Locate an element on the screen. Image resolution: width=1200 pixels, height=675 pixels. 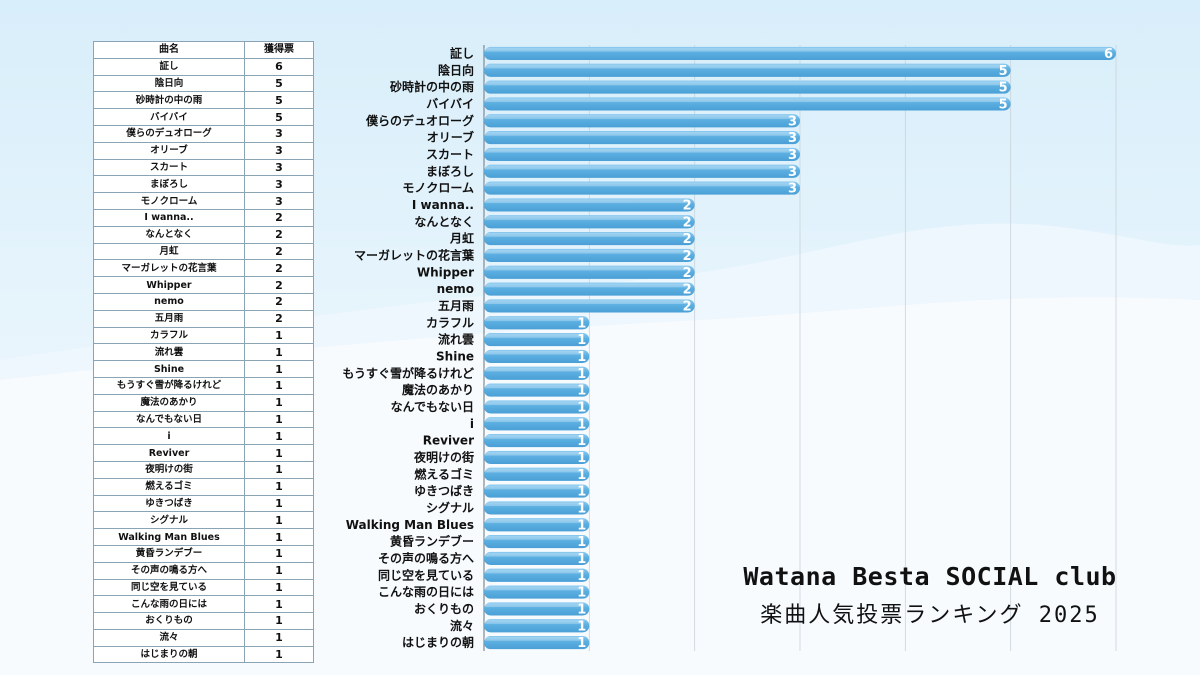
table-row: 月虹 2 is located at coordinates (203, 251).